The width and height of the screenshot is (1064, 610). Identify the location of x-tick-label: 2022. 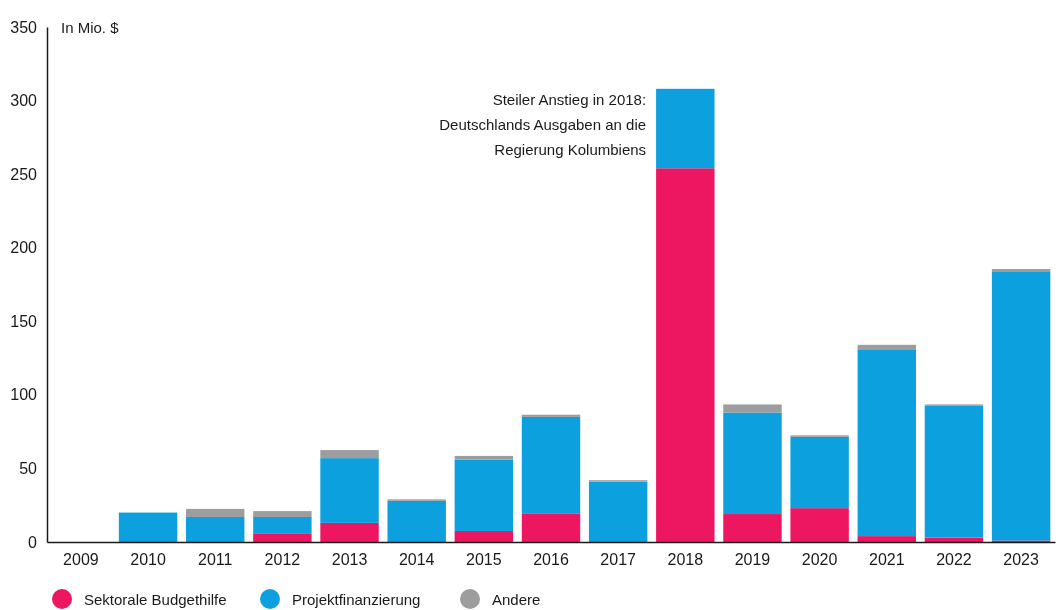
(954, 560).